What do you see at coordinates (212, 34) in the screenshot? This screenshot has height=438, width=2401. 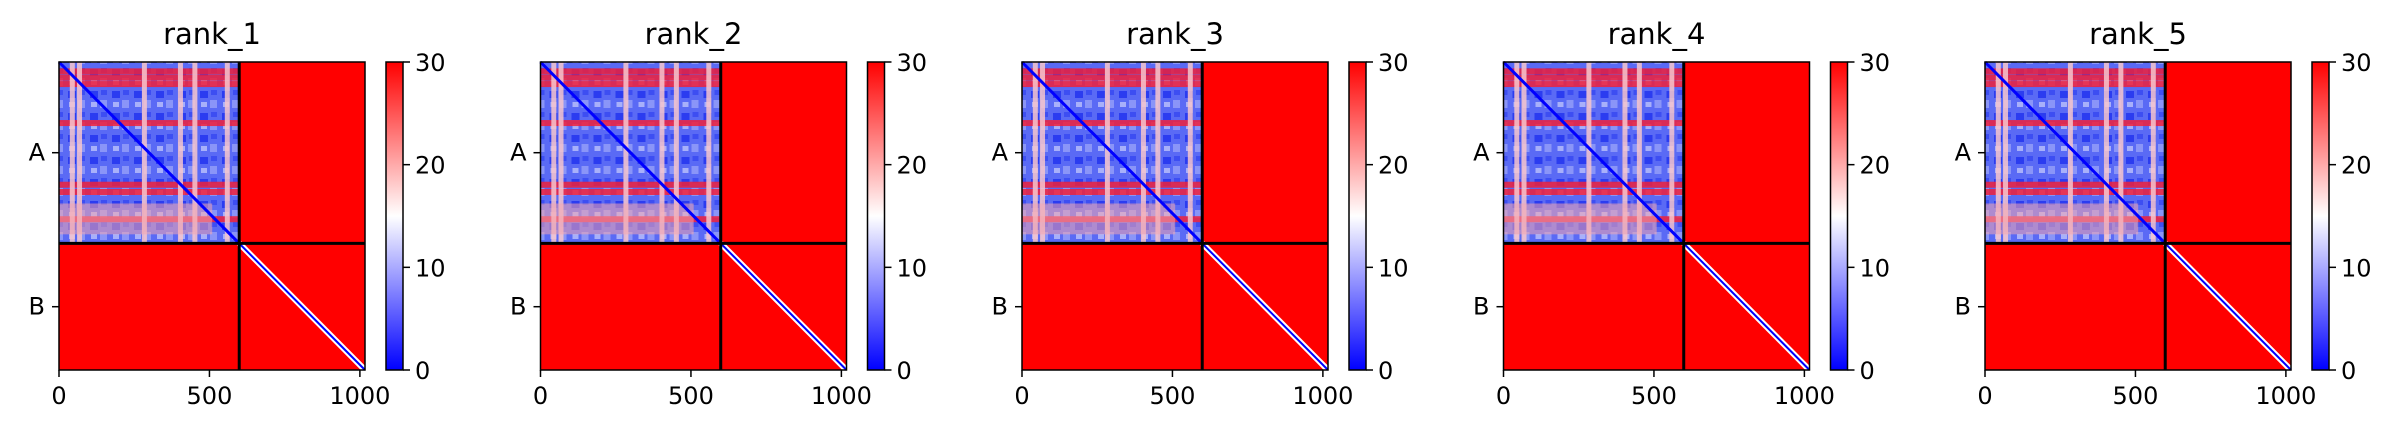 I see `panel-title: rank_1` at bounding box center [212, 34].